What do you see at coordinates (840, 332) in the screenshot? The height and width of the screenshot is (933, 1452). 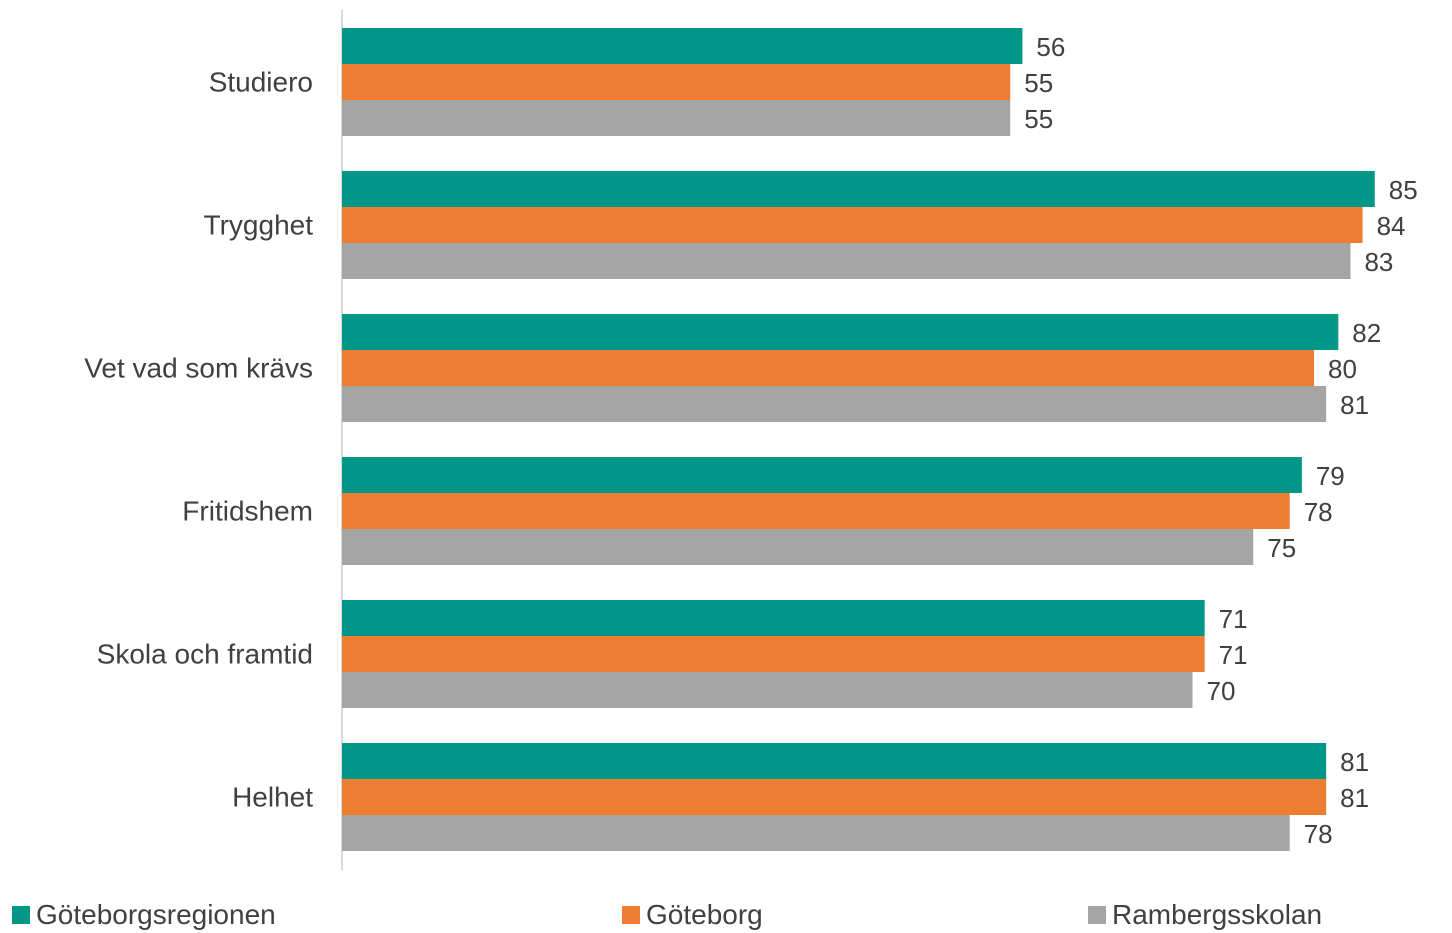 I see `bar-vet-vad-som-kravs-goteborgsregionen` at bounding box center [840, 332].